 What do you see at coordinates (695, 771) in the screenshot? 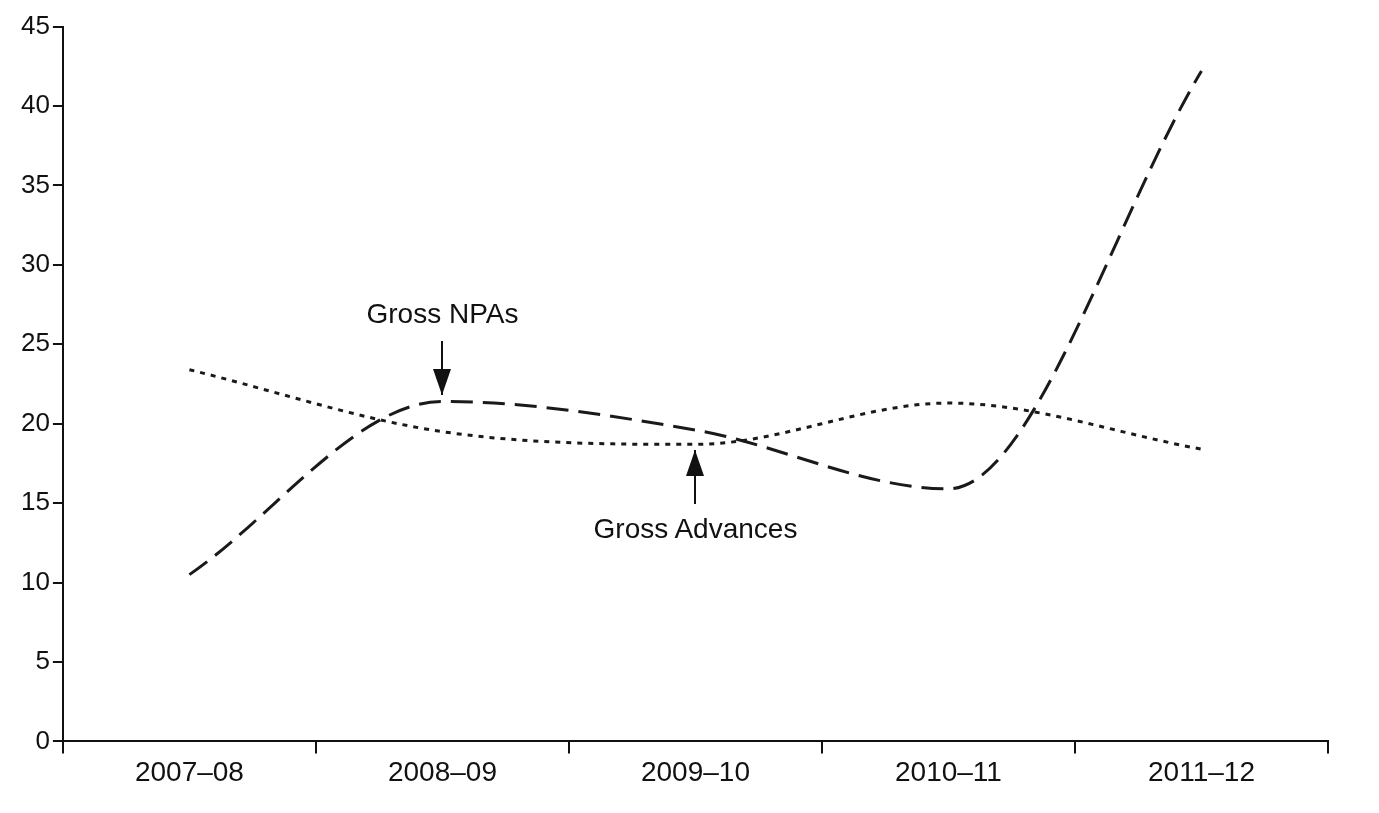
I see `x-tick-label: 2009–10` at bounding box center [695, 771].